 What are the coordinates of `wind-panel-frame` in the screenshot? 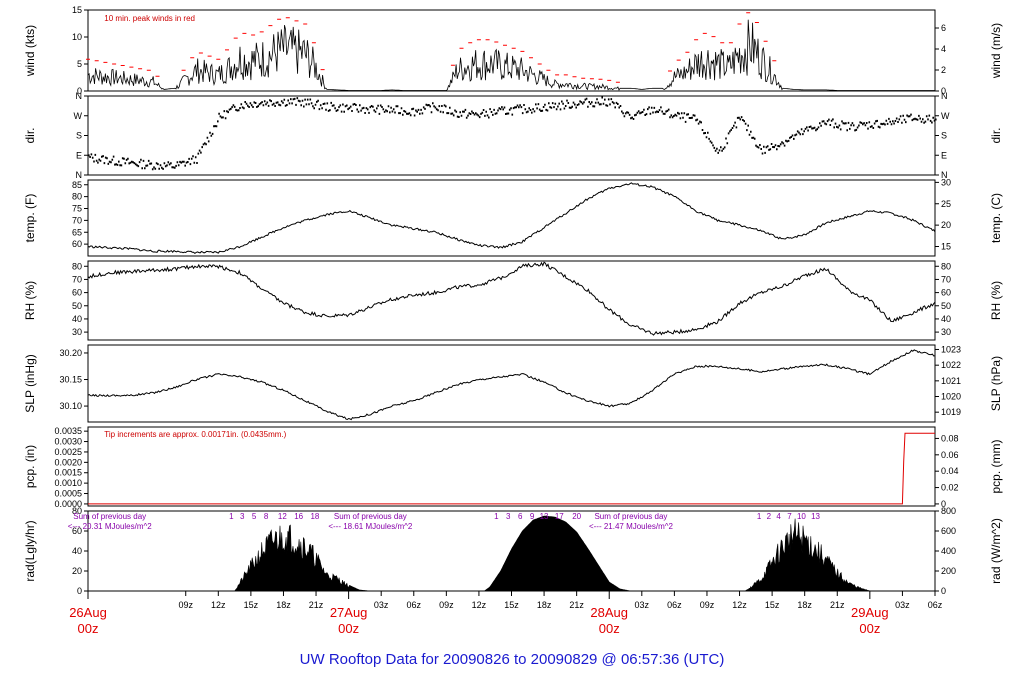 It's located at (511, 50).